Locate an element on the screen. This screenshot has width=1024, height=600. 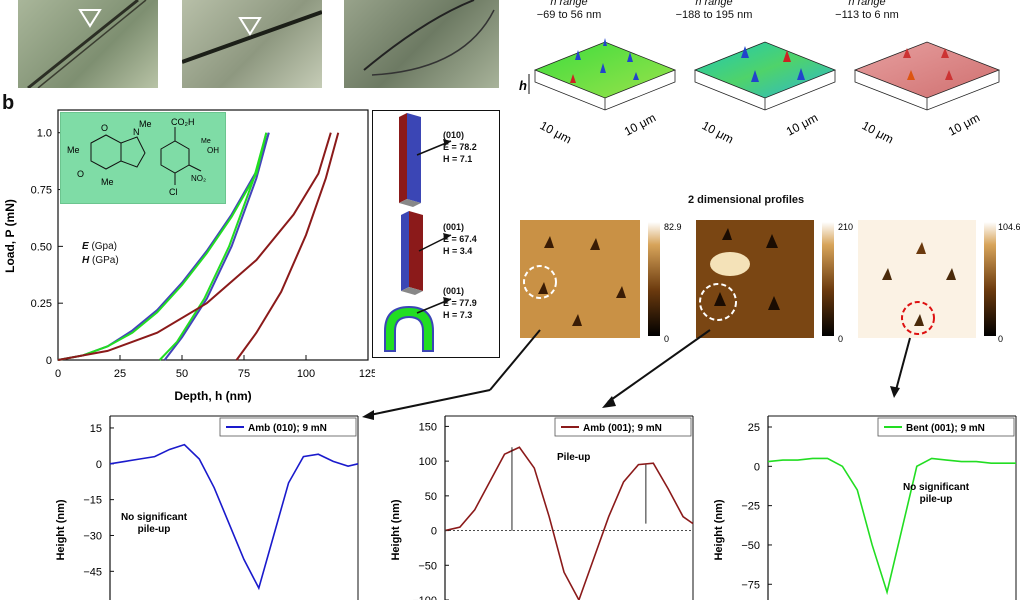
molecule-structure-box: CO₂H O O N Me Me Me Cl NO₂ OH Me is located at coordinates (143, 158).